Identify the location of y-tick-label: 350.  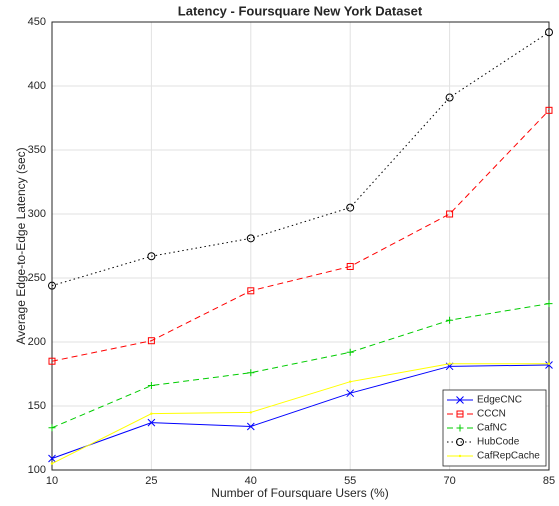
(37, 150).